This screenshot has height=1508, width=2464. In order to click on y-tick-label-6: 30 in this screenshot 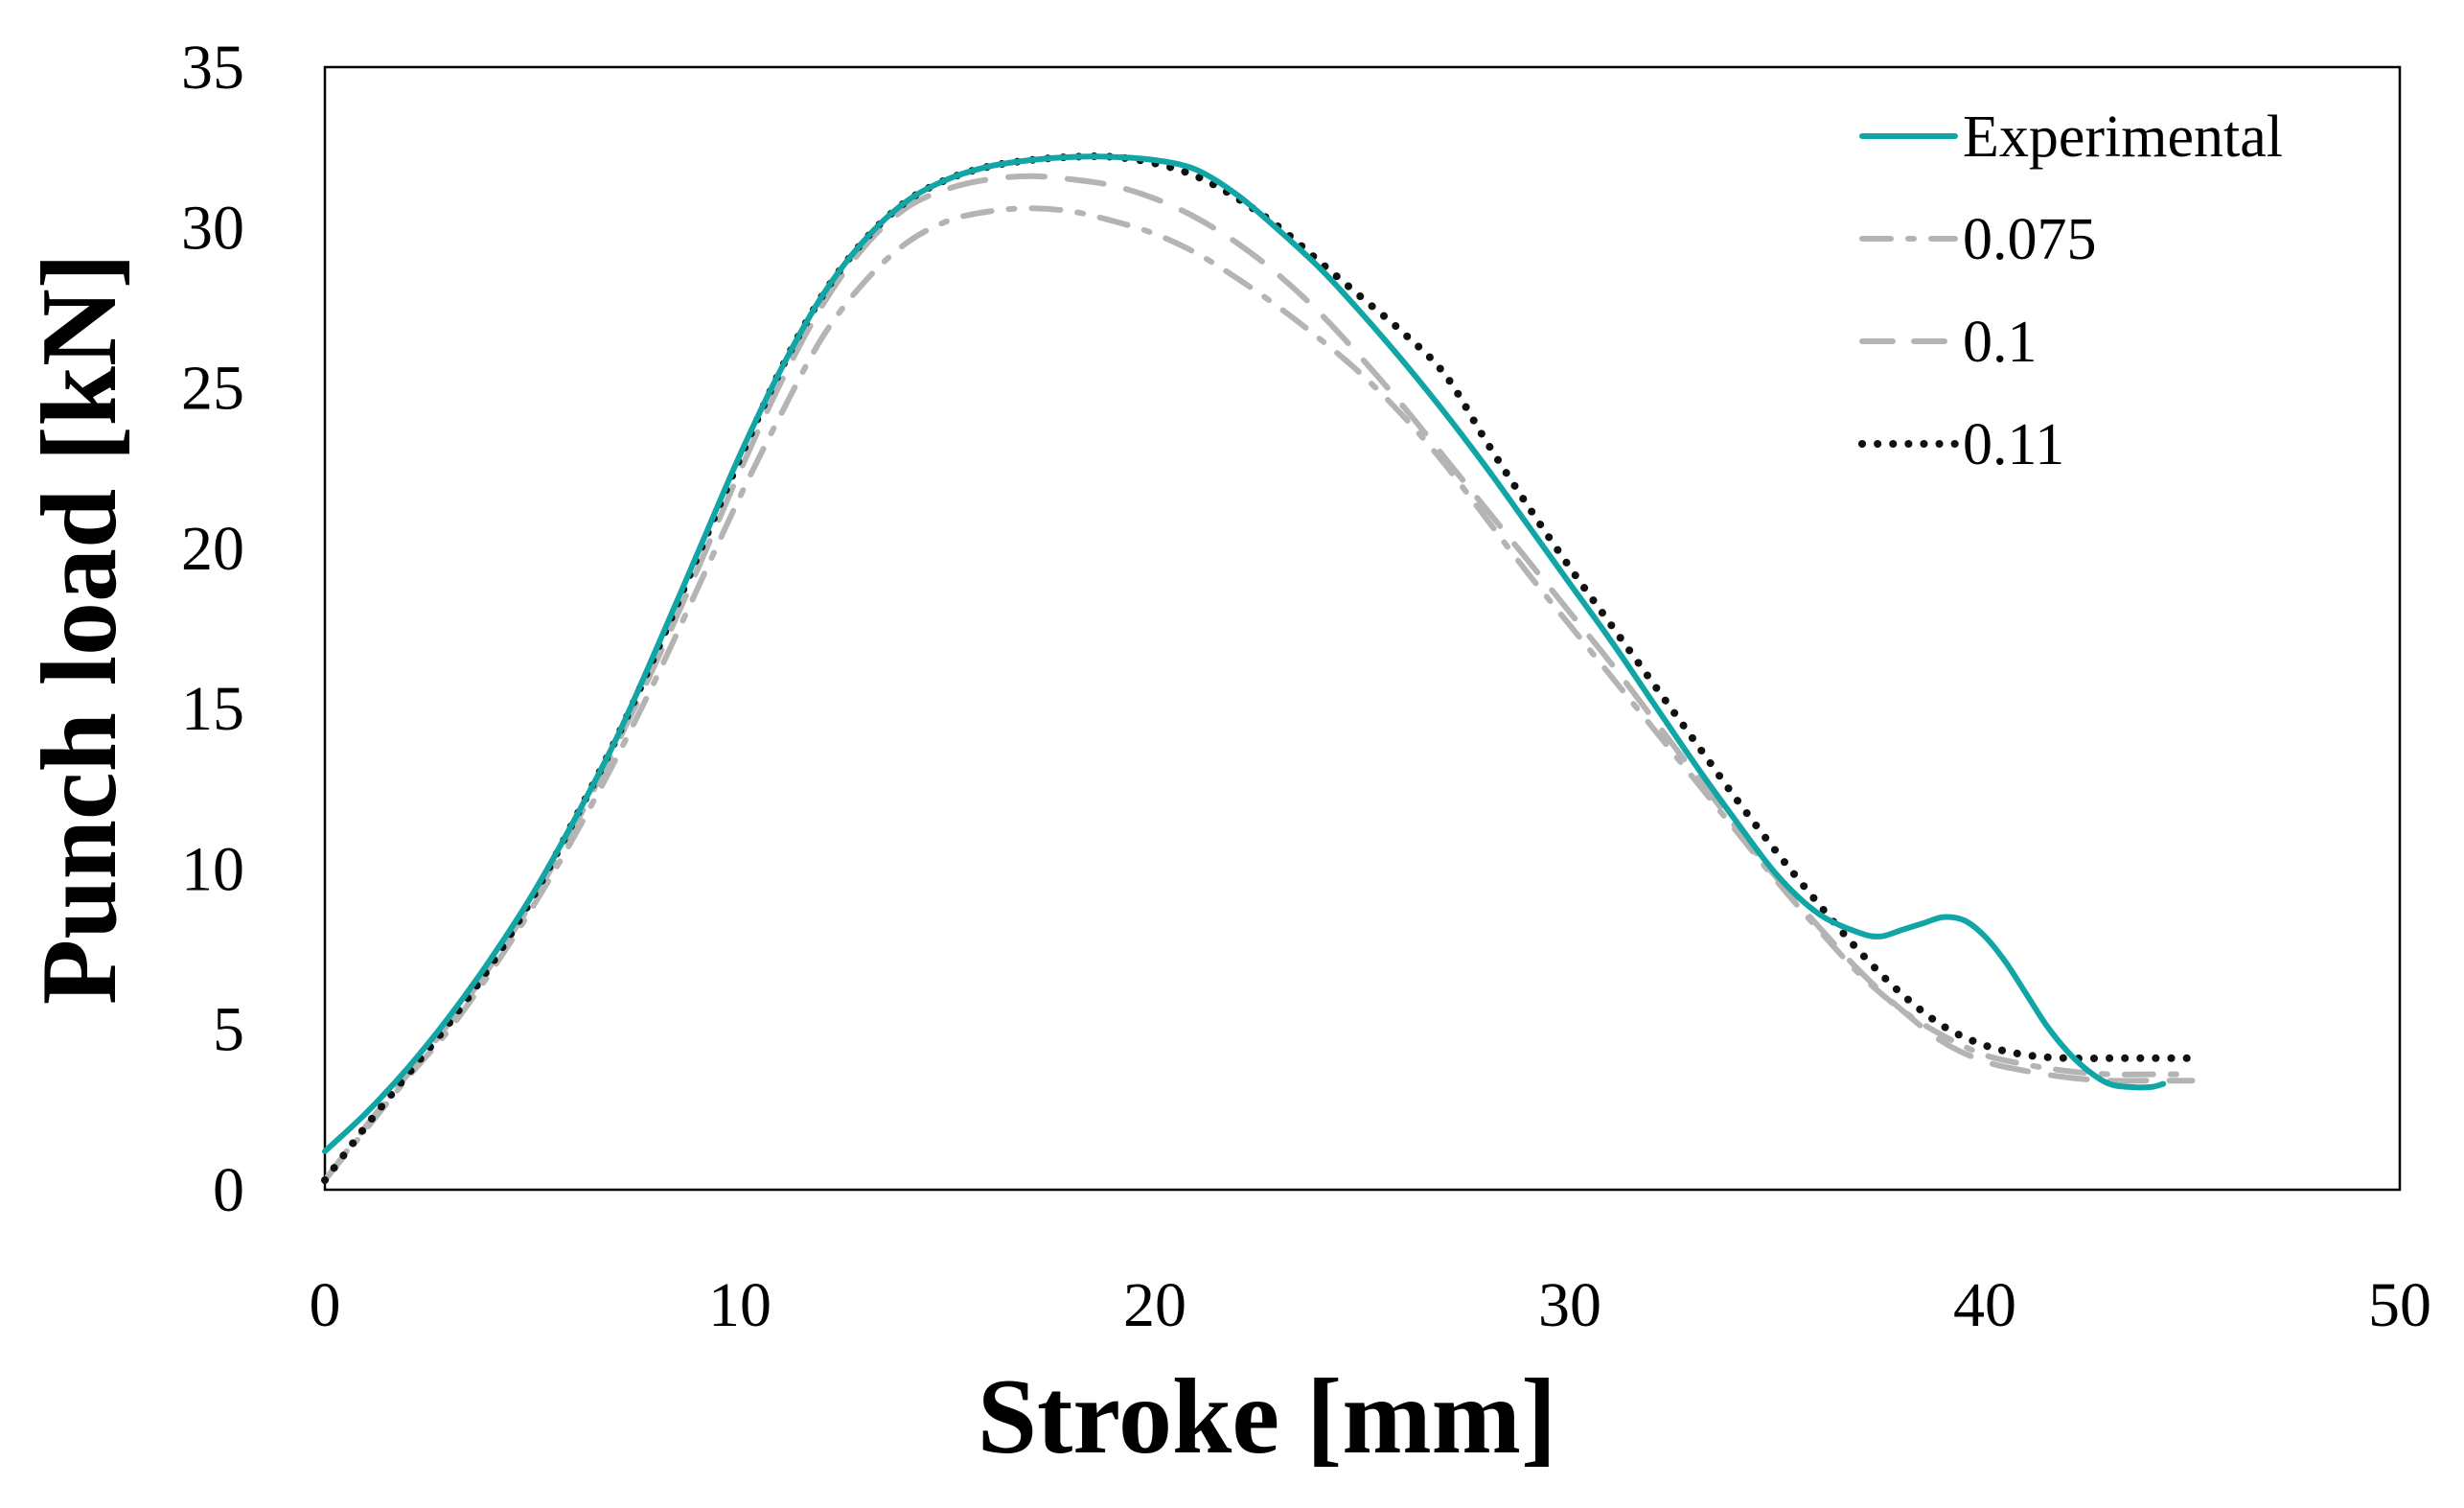, I will do `click(212, 228)`.